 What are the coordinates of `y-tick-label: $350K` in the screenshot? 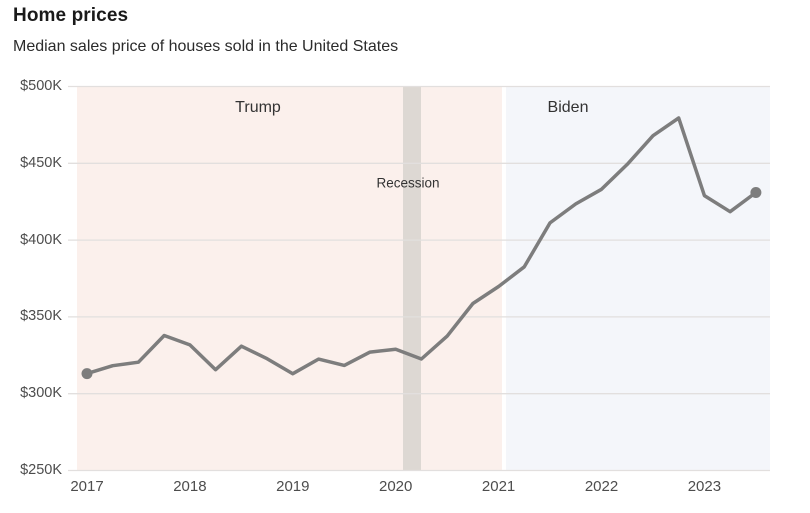 It's located at (41, 316).